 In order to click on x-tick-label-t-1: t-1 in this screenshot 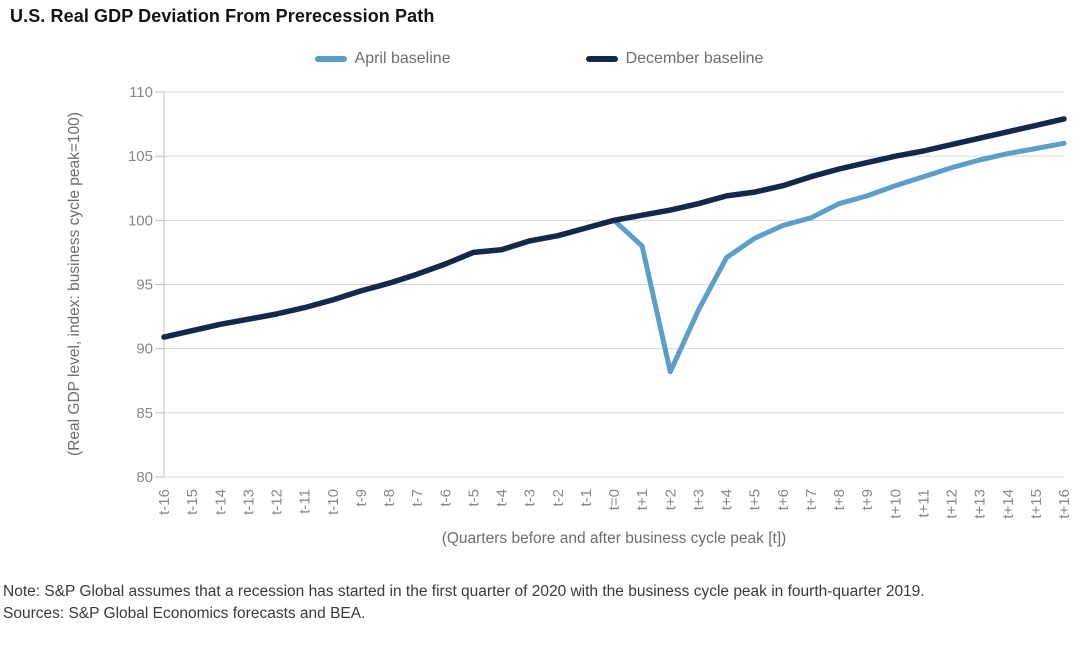, I will do `click(586, 498)`.